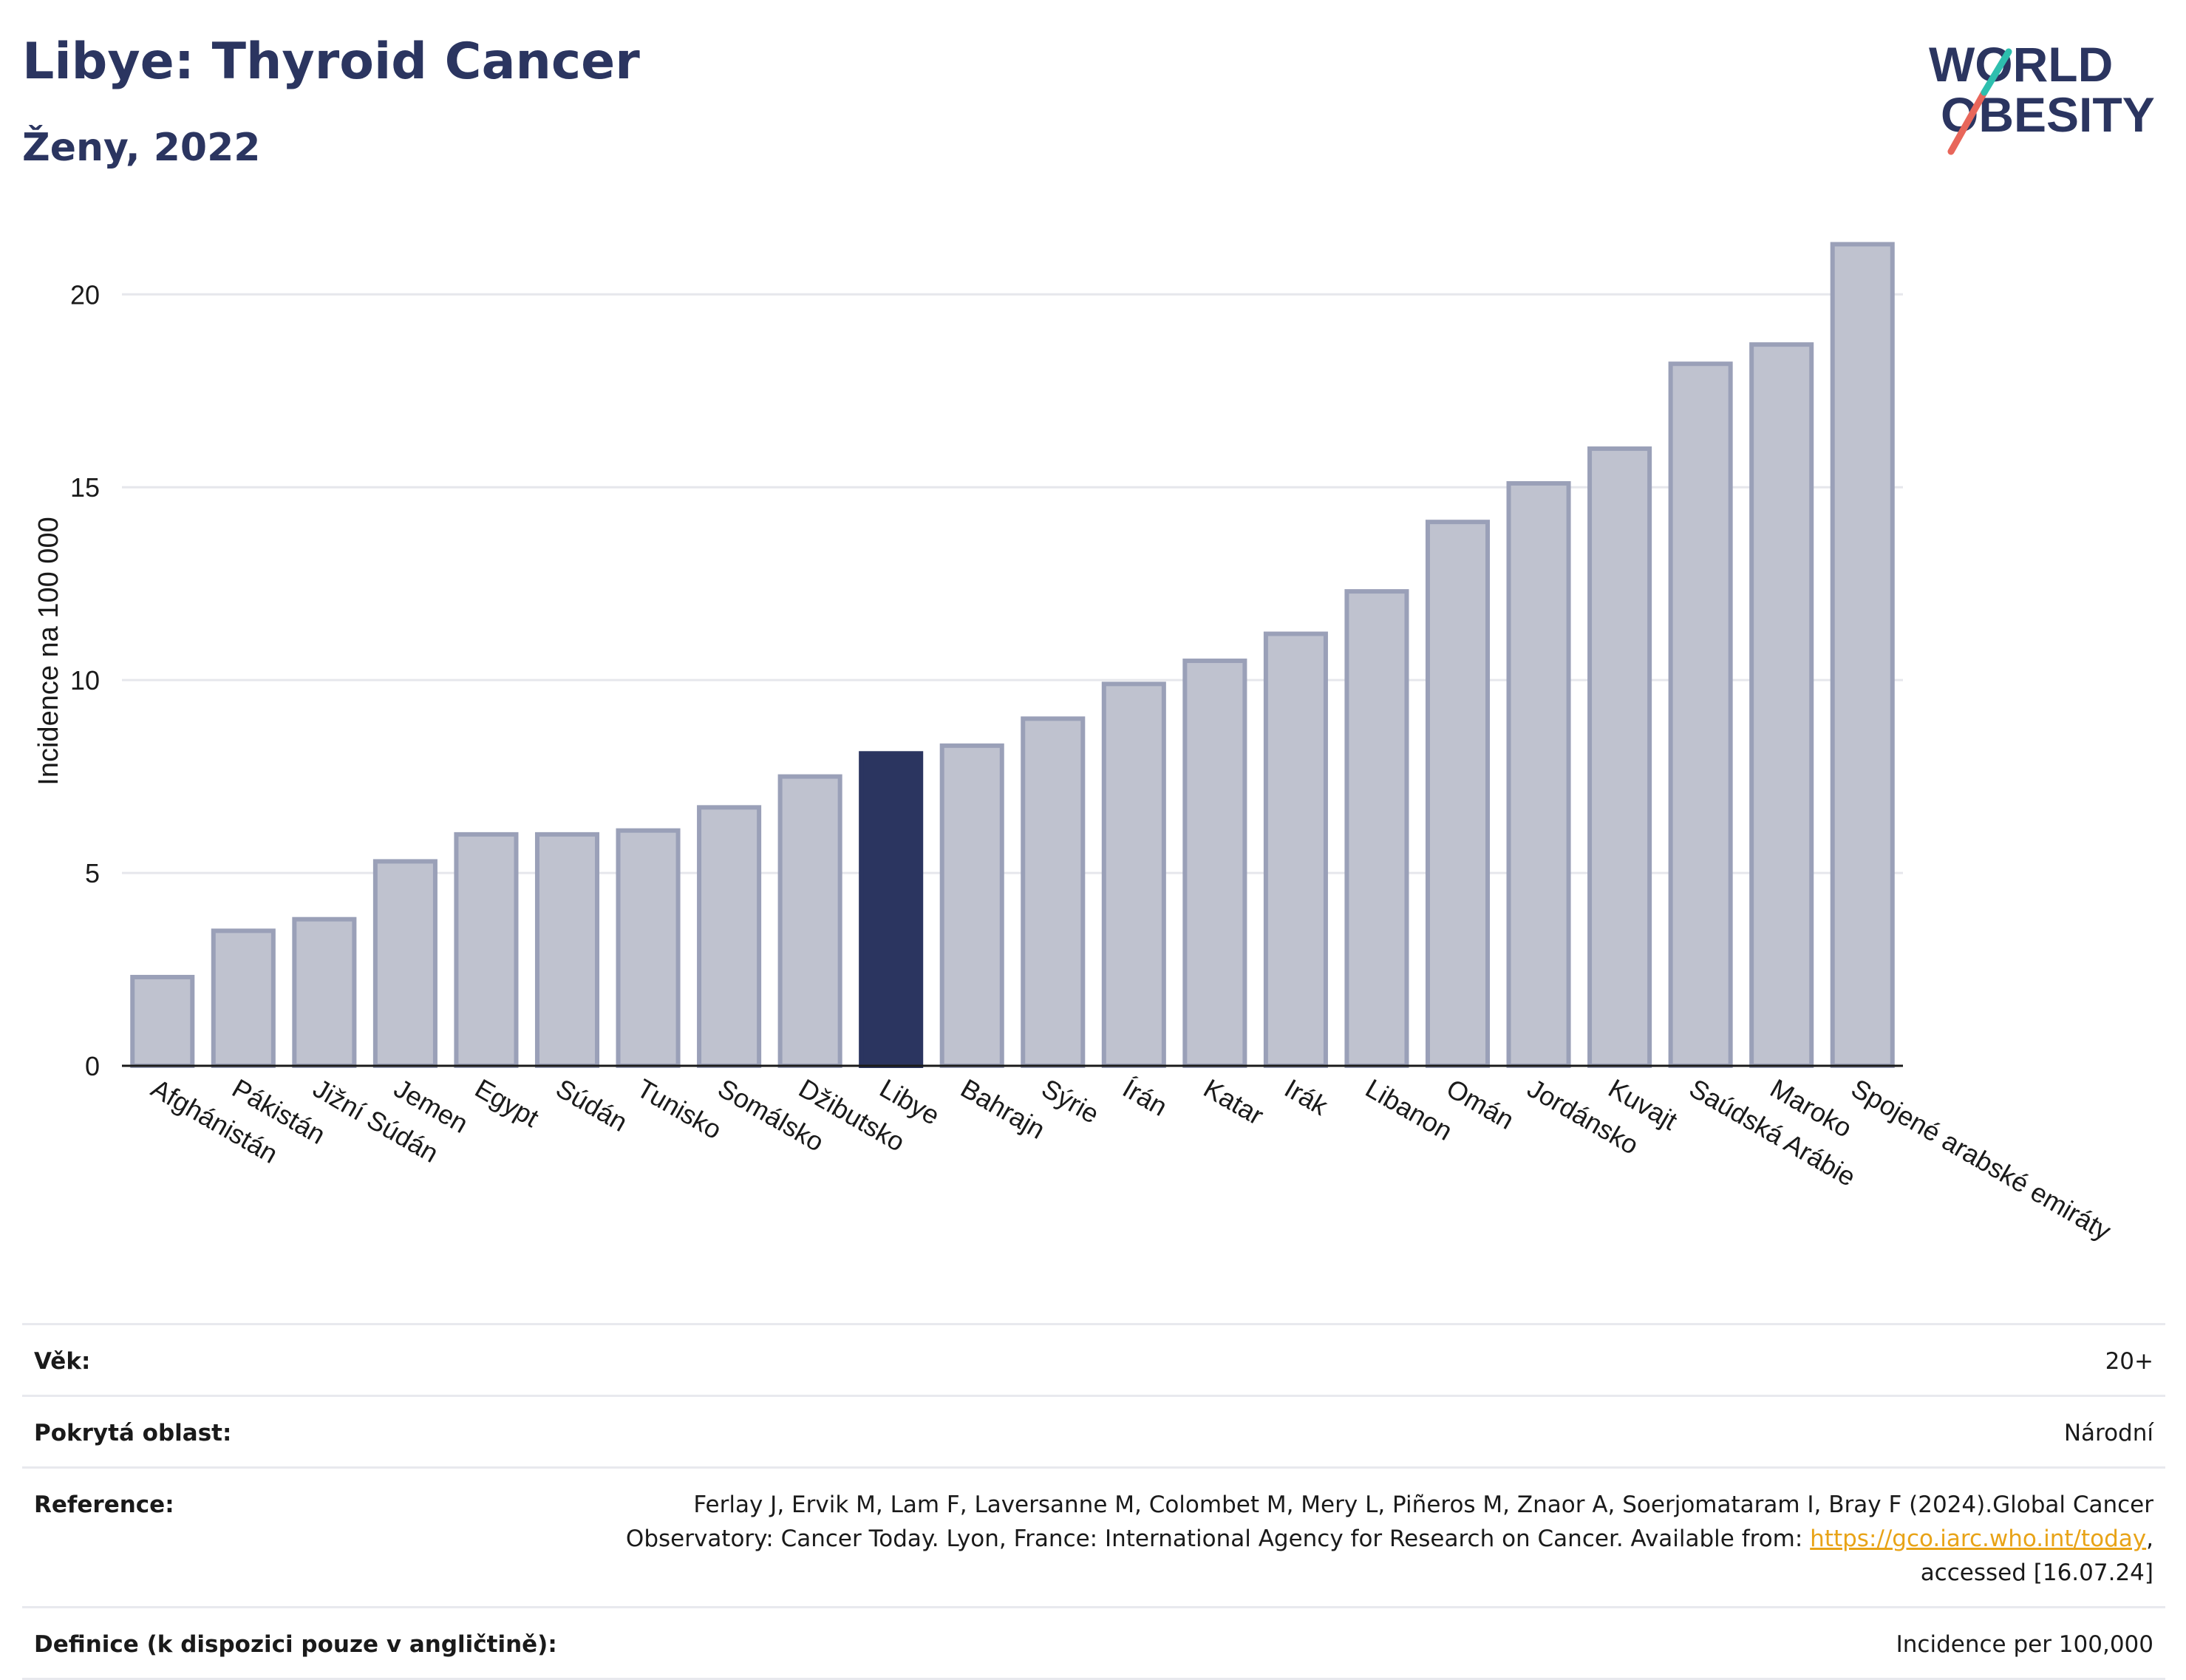 Image resolution: width=2186 pixels, height=1680 pixels. I want to click on reference-link: https://gco.iarc.who.int/today, so click(1979, 1539).